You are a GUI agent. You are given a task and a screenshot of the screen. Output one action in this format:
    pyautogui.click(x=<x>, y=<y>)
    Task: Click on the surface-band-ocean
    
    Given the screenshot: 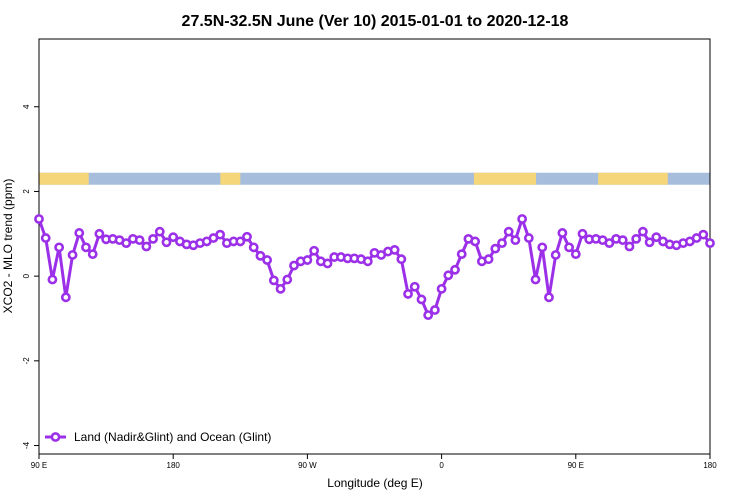 What is the action you would take?
    pyautogui.click(x=374, y=178)
    